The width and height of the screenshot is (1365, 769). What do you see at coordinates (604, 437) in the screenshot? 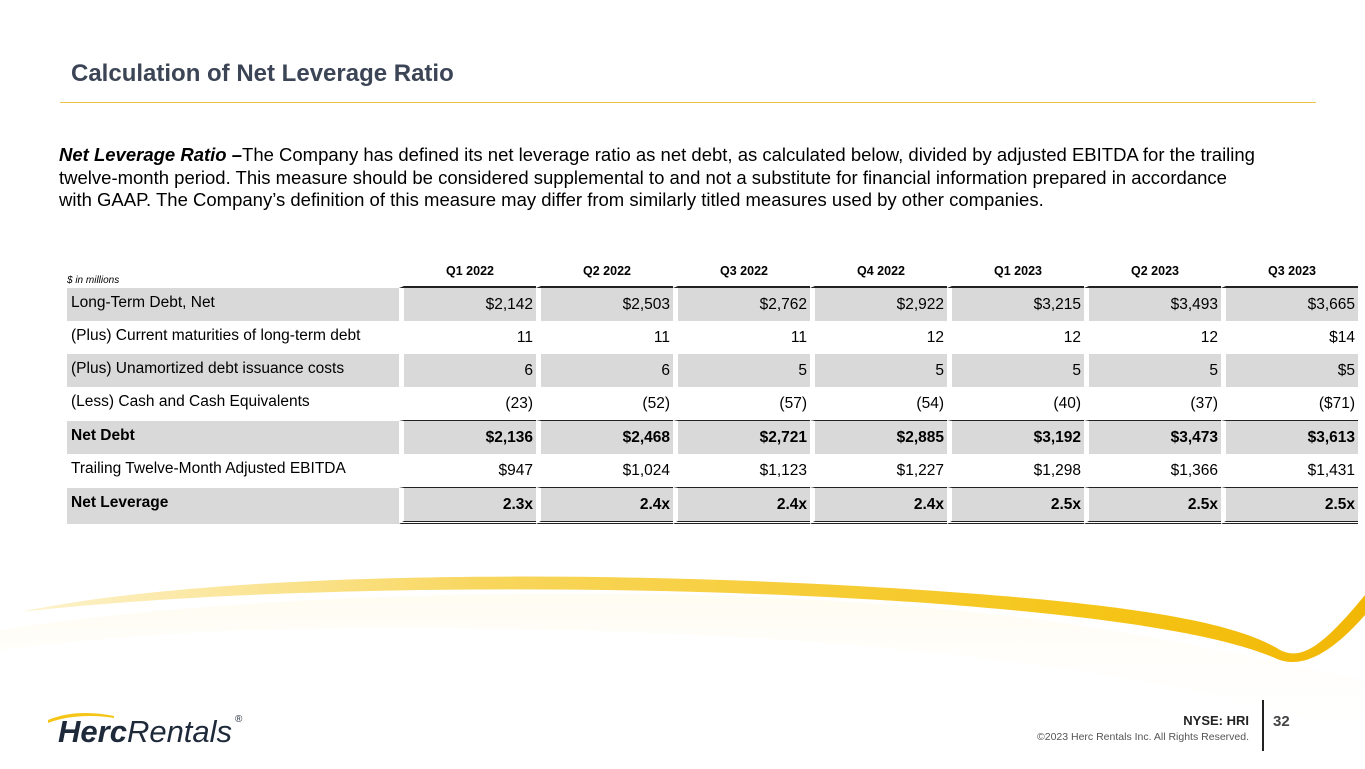
I see `table-cell: $2,468` at bounding box center [604, 437].